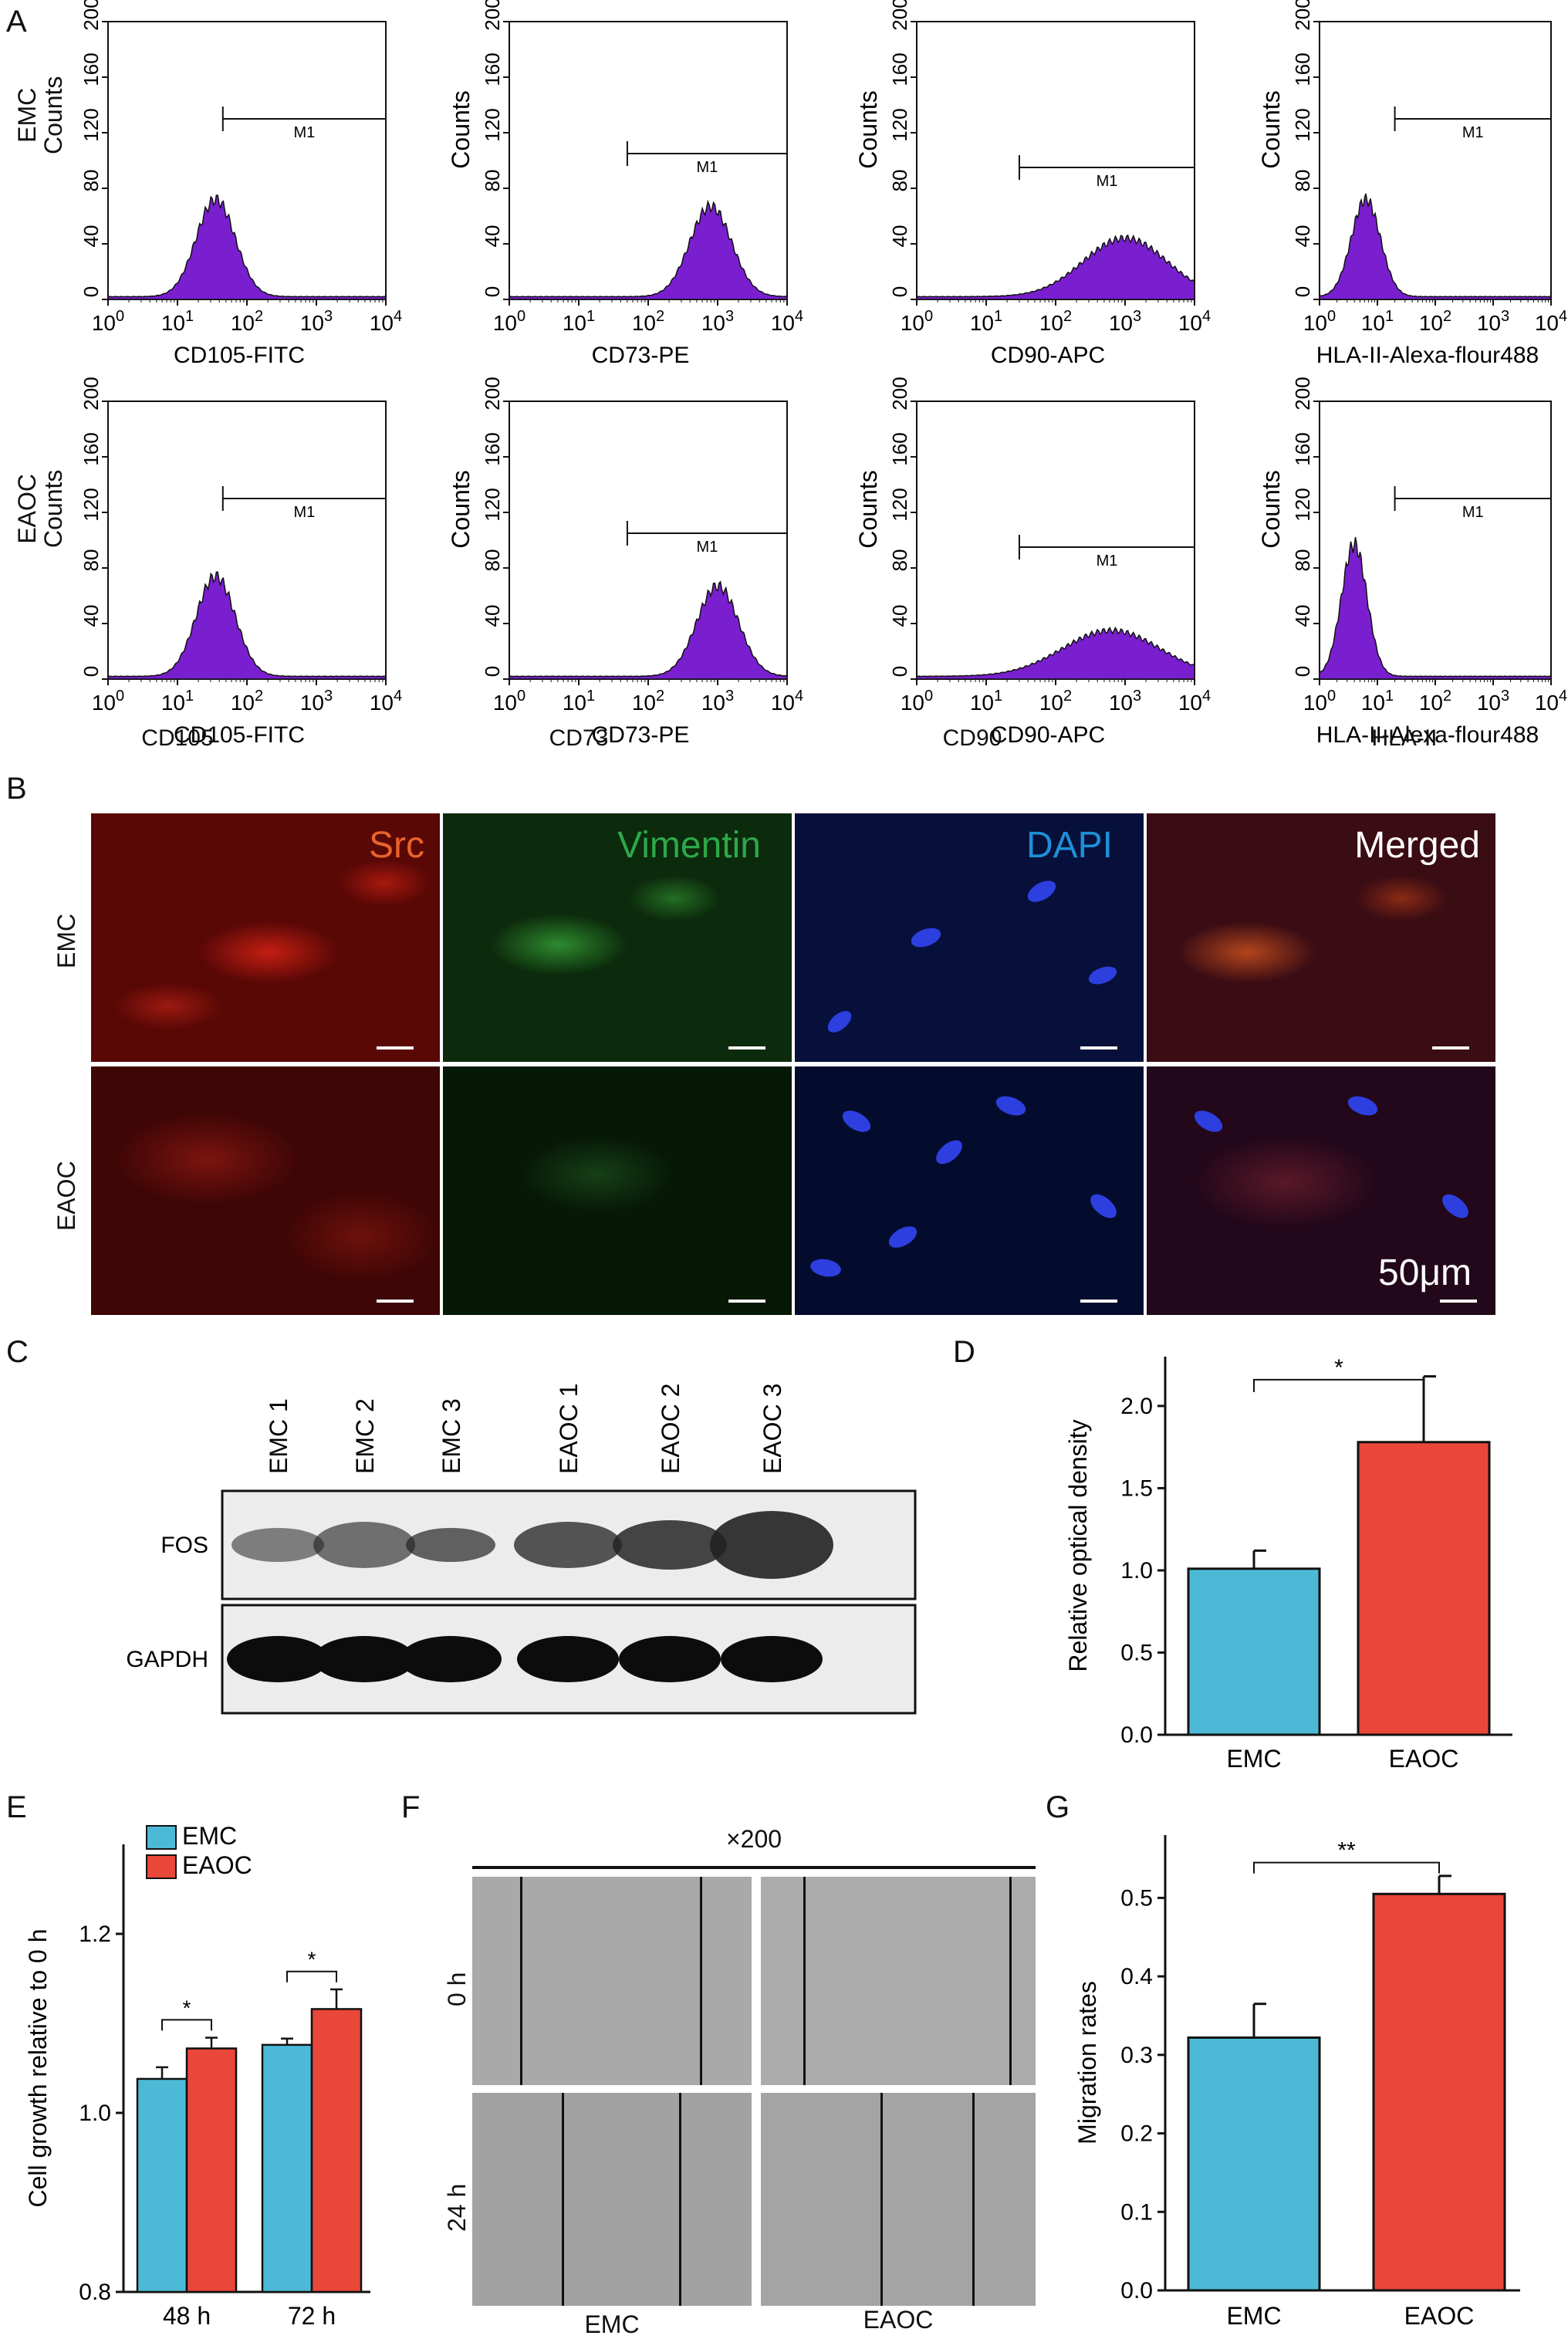 This screenshot has height=2339, width=1568. I want to click on x-axis-label: CD90-APC, so click(1048, 735).